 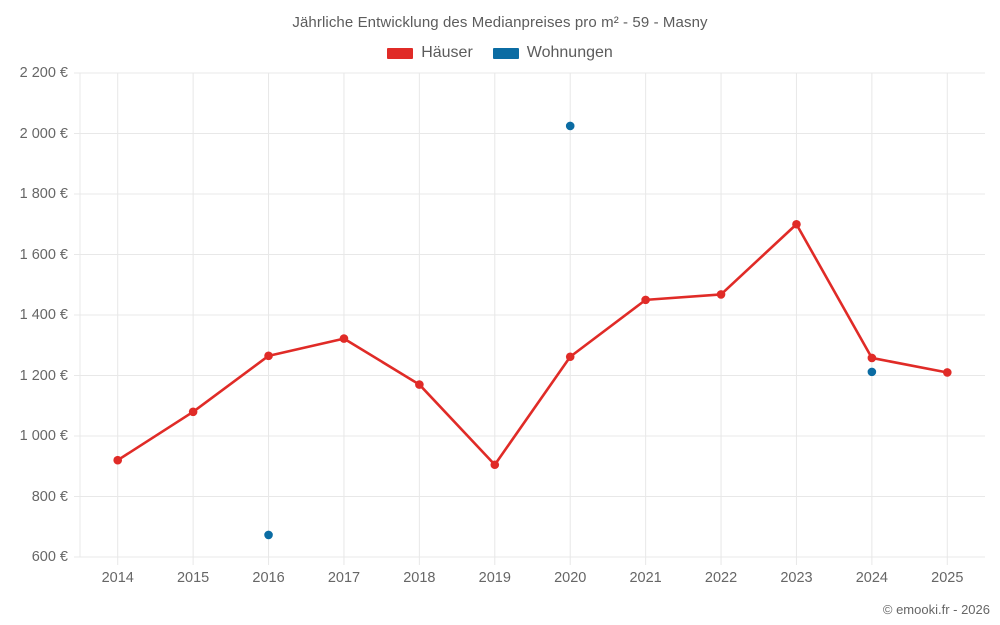 What do you see at coordinates (570, 578) in the screenshot?
I see `x-axis-tick-label: 2020` at bounding box center [570, 578].